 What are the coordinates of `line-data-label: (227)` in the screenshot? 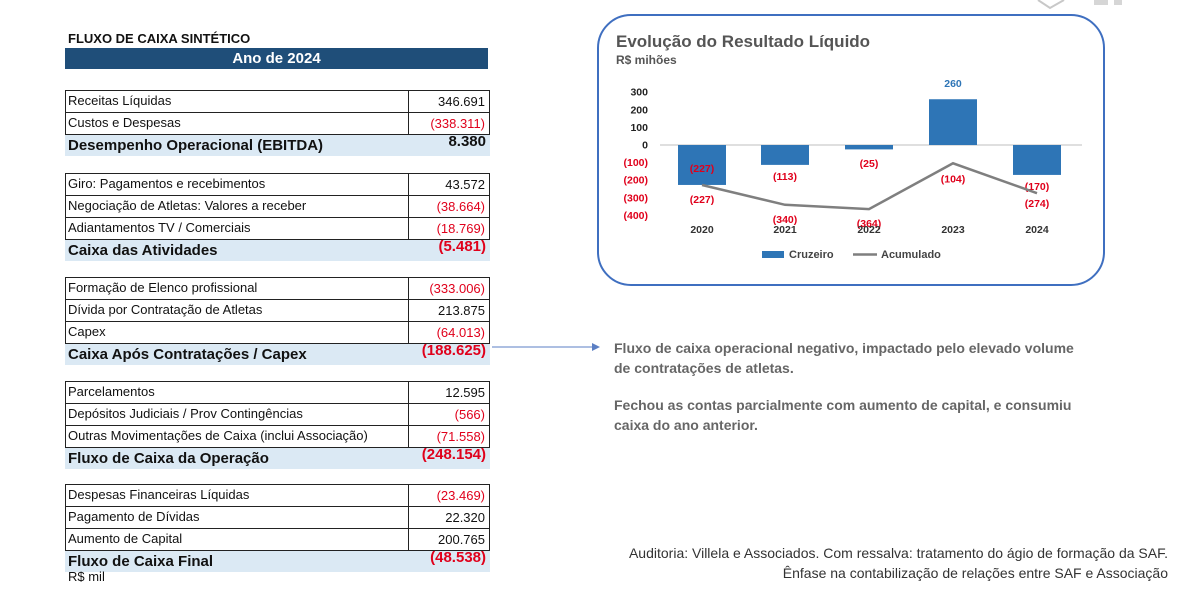 It's located at (702, 200).